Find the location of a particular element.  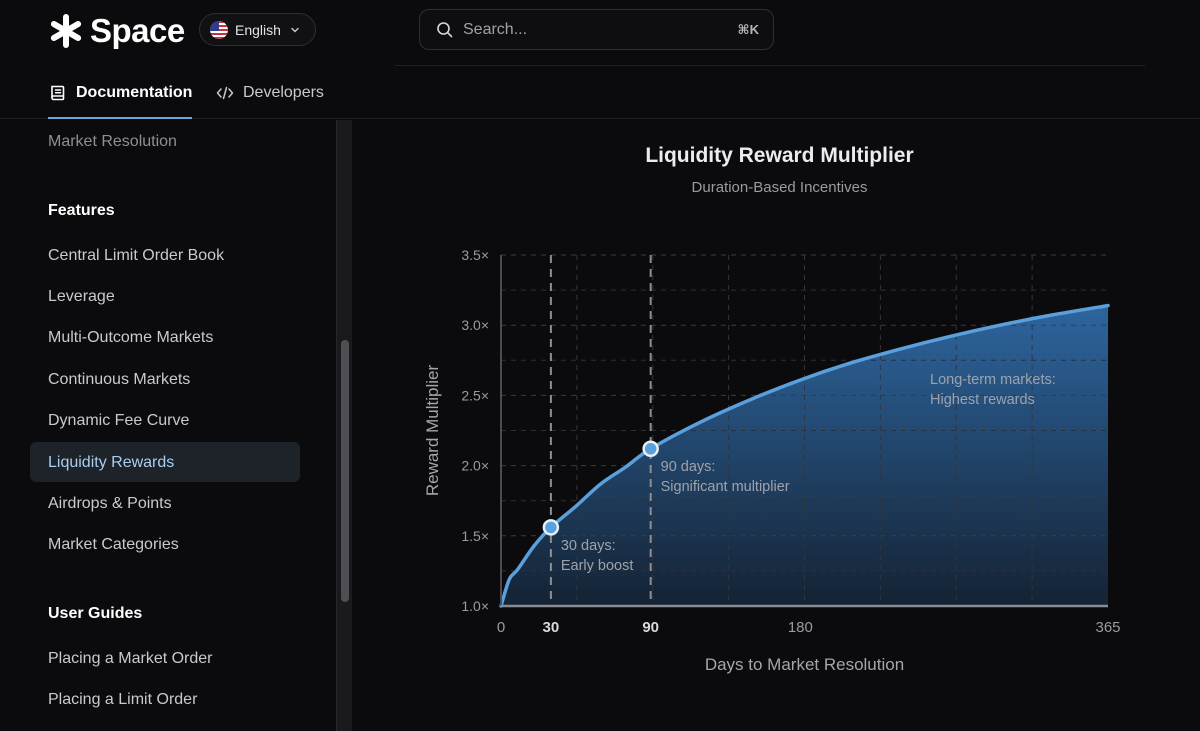

book-icon is located at coordinates (58, 92).